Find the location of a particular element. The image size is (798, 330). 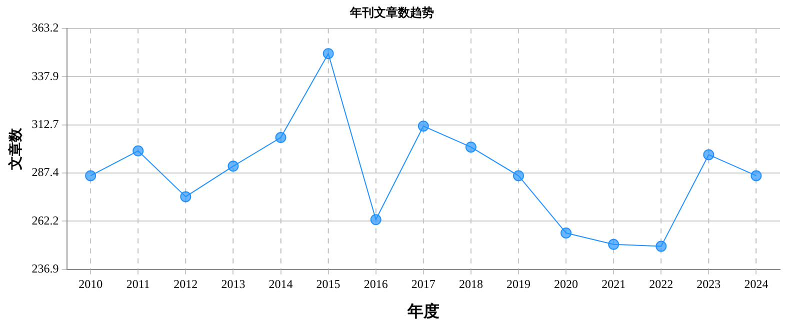

x-tick-label: 2010 is located at coordinates (90, 283).